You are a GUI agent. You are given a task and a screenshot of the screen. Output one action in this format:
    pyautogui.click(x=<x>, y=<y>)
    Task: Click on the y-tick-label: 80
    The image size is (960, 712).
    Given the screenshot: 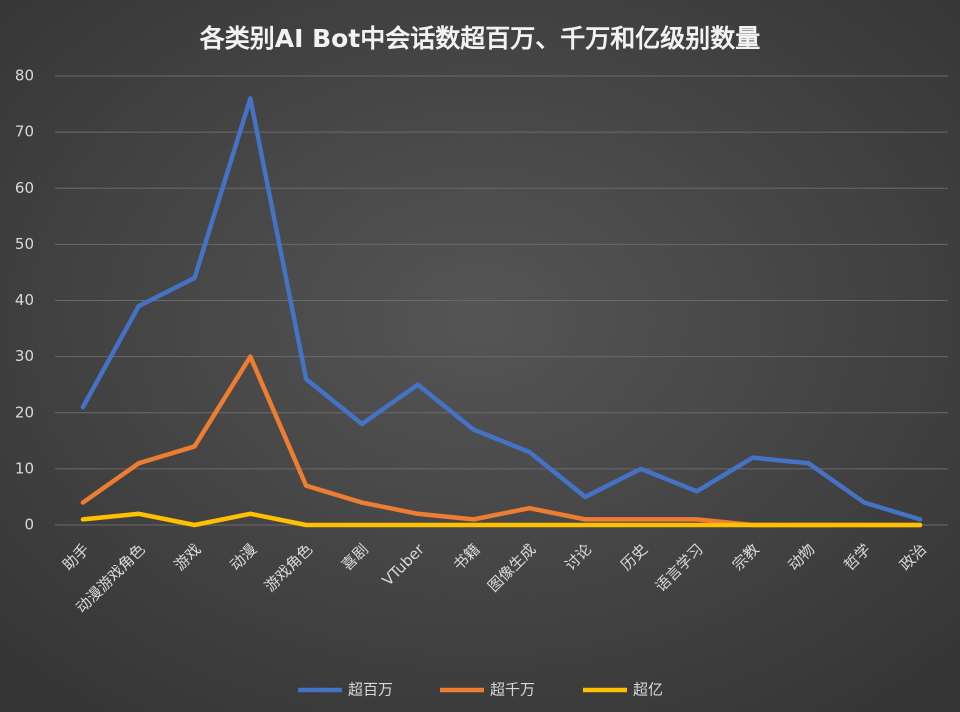 What is the action you would take?
    pyautogui.click(x=24, y=76)
    